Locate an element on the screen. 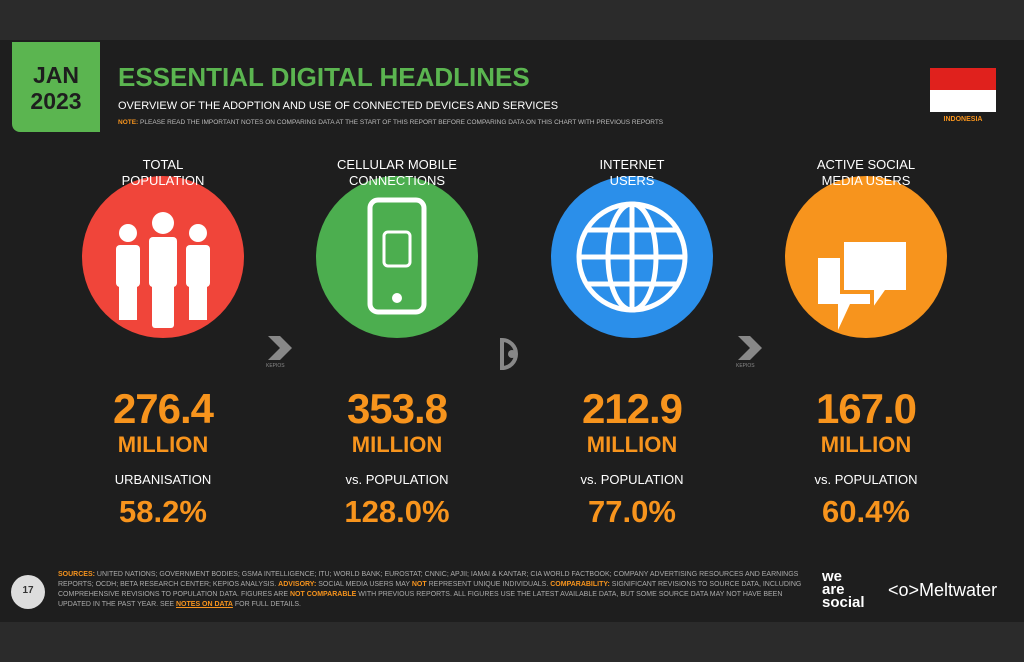 This screenshot has width=1024, height=662. footer-key: NOT is located at coordinates (419, 584).